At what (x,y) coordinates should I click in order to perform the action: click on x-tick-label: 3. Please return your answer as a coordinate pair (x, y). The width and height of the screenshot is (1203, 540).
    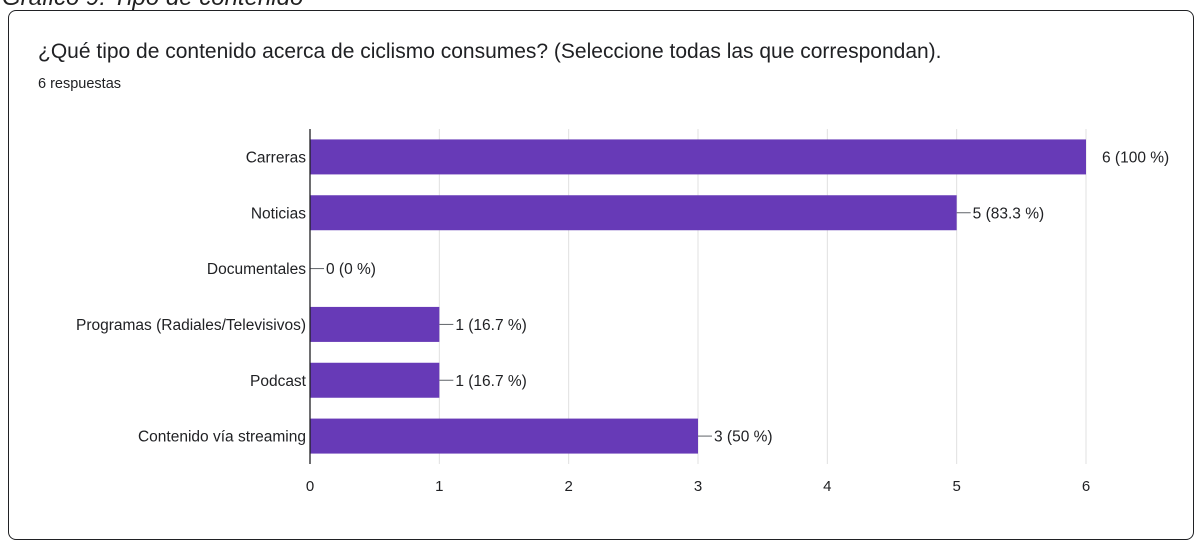
    Looking at the image, I should click on (698, 486).